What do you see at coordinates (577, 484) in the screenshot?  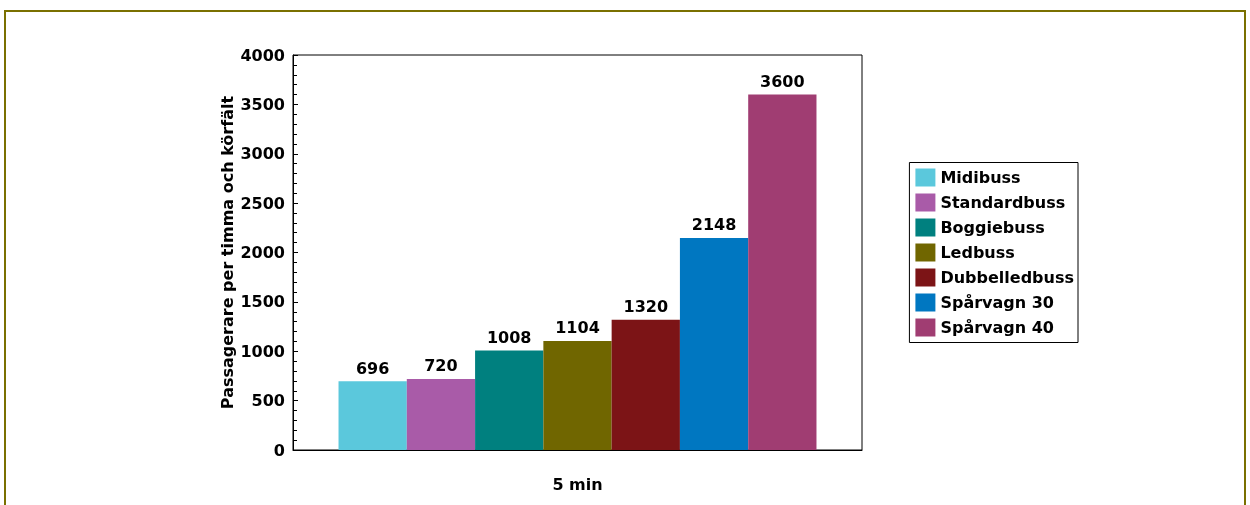 I see `x-tick-label: 5 min` at bounding box center [577, 484].